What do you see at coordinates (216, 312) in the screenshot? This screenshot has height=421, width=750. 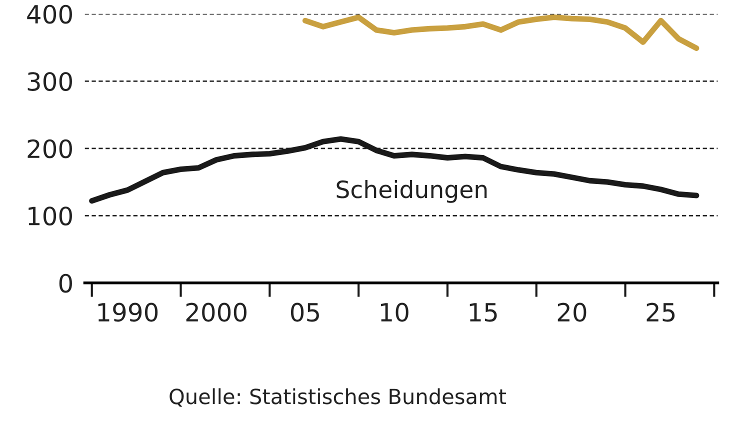 I see `x-tick-label: 2000` at bounding box center [216, 312].